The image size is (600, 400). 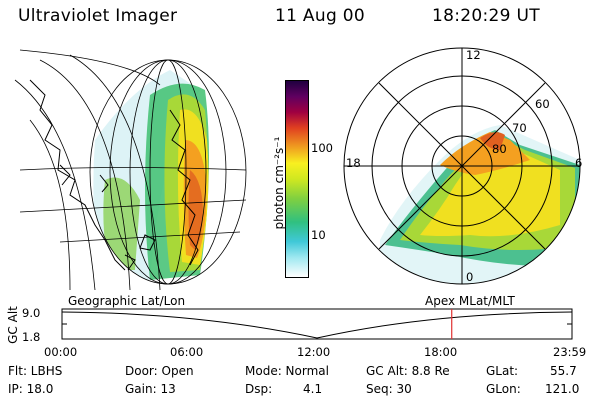 What do you see at coordinates (297, 179) in the screenshot?
I see `colorbar` at bounding box center [297, 179].